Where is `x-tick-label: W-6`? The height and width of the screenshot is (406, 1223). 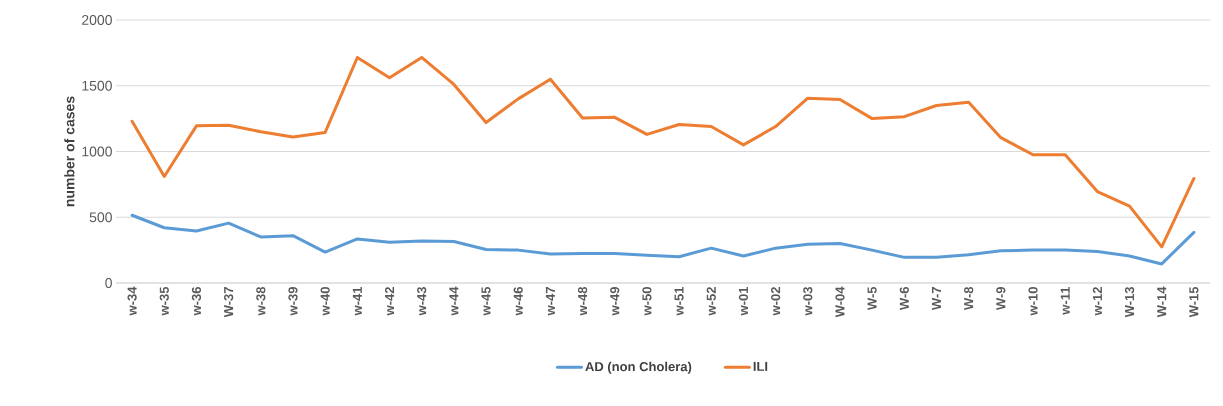 x-tick-label: W-6 is located at coordinates (904, 298).